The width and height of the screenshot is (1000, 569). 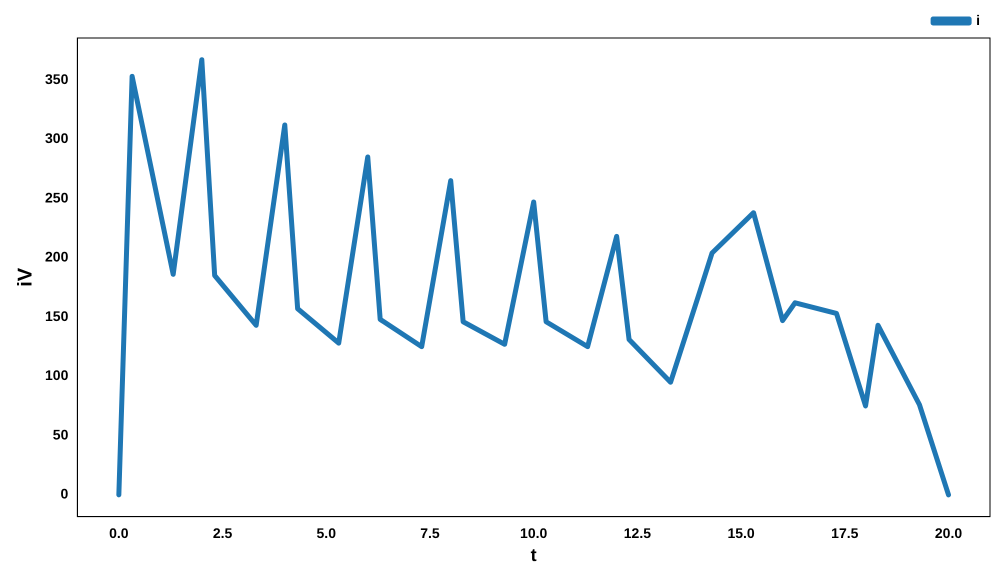 What do you see at coordinates (948, 532) in the screenshot?
I see `x-tick-label: 20.0` at bounding box center [948, 532].